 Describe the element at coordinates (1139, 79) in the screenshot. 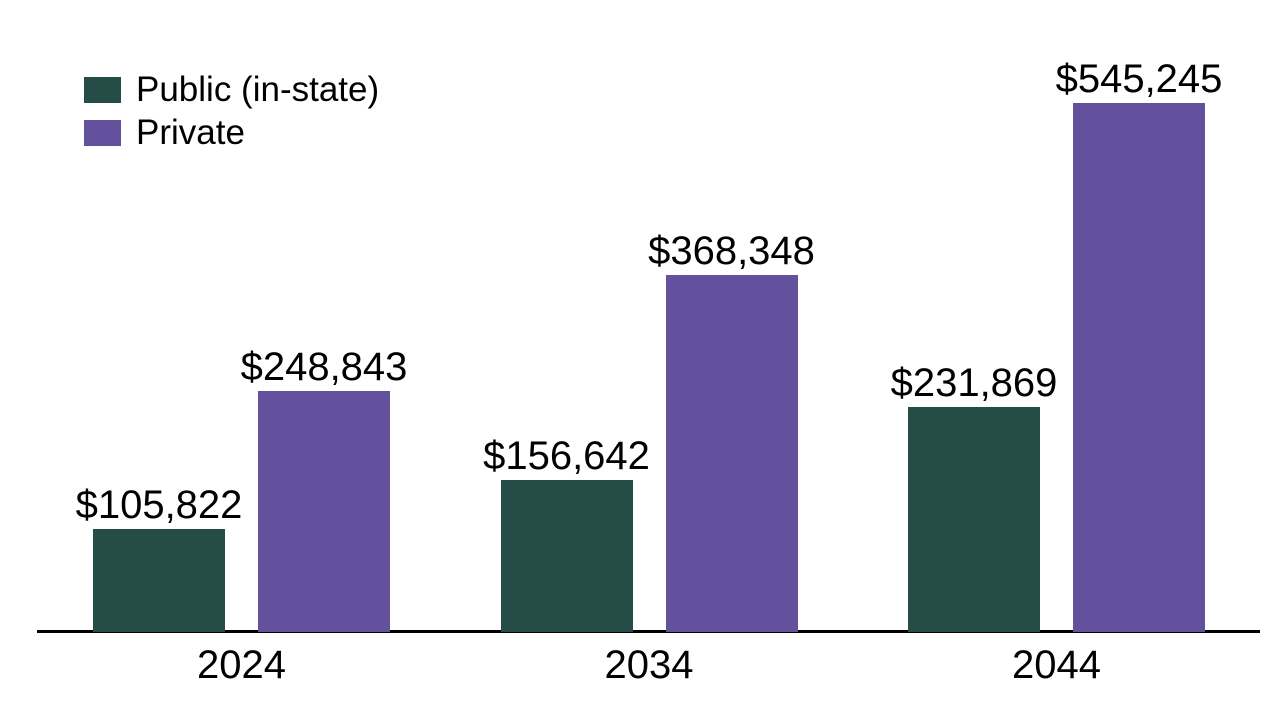

I see `value-label-private-2044: $545,245` at that location.